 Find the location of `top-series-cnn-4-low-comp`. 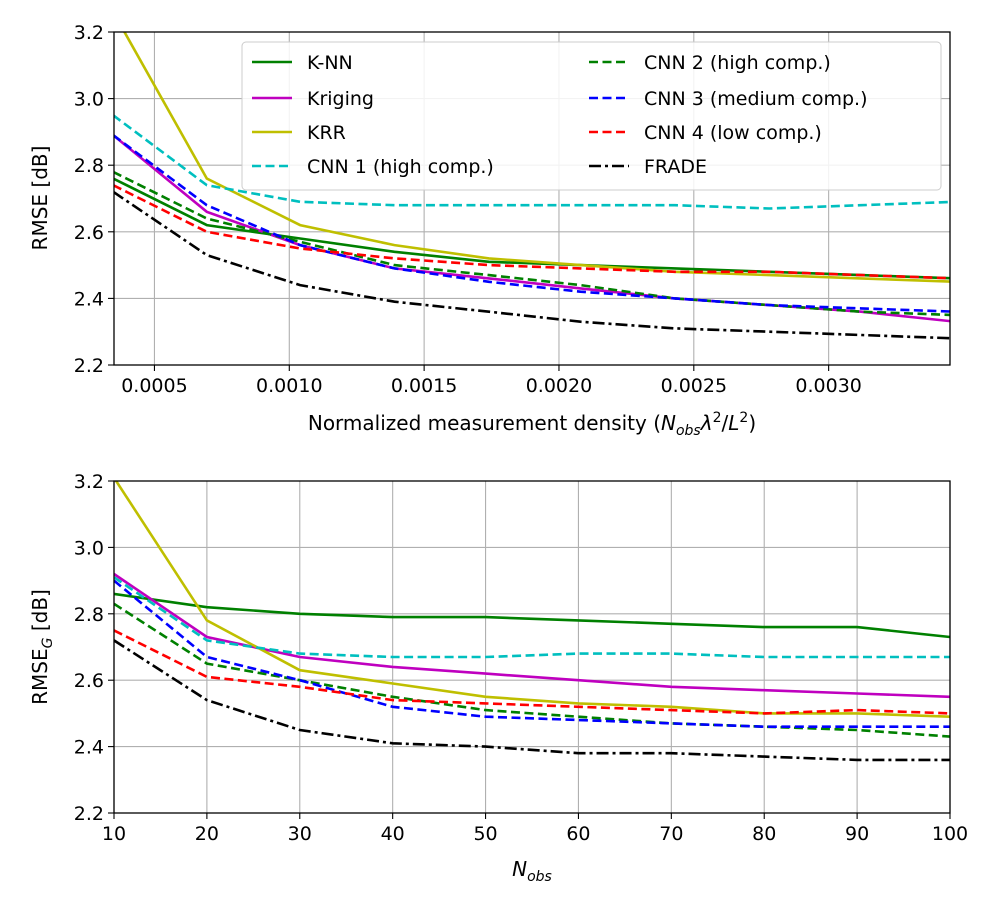

top-series-cnn-4-low-comp is located at coordinates (532, 232).